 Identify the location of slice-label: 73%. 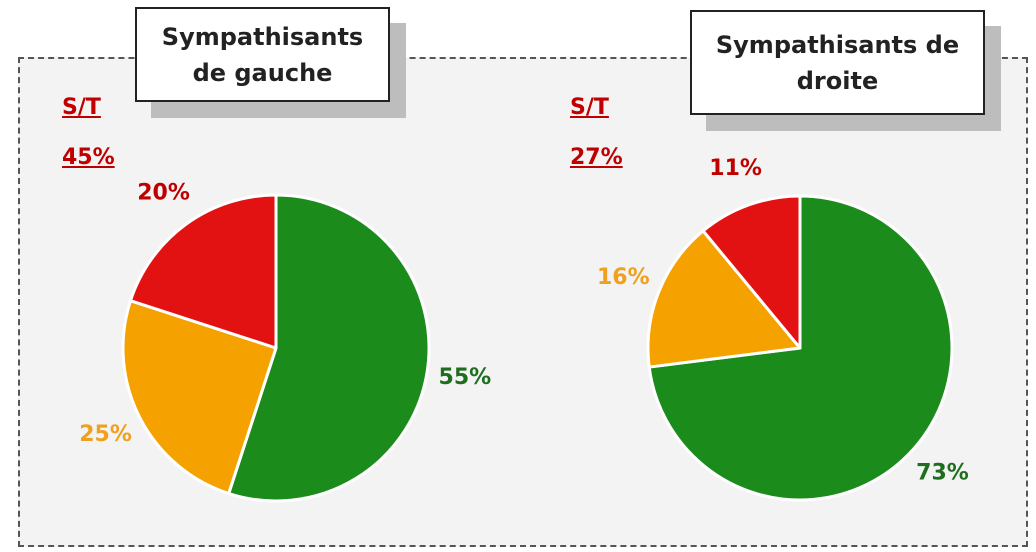
(942, 473).